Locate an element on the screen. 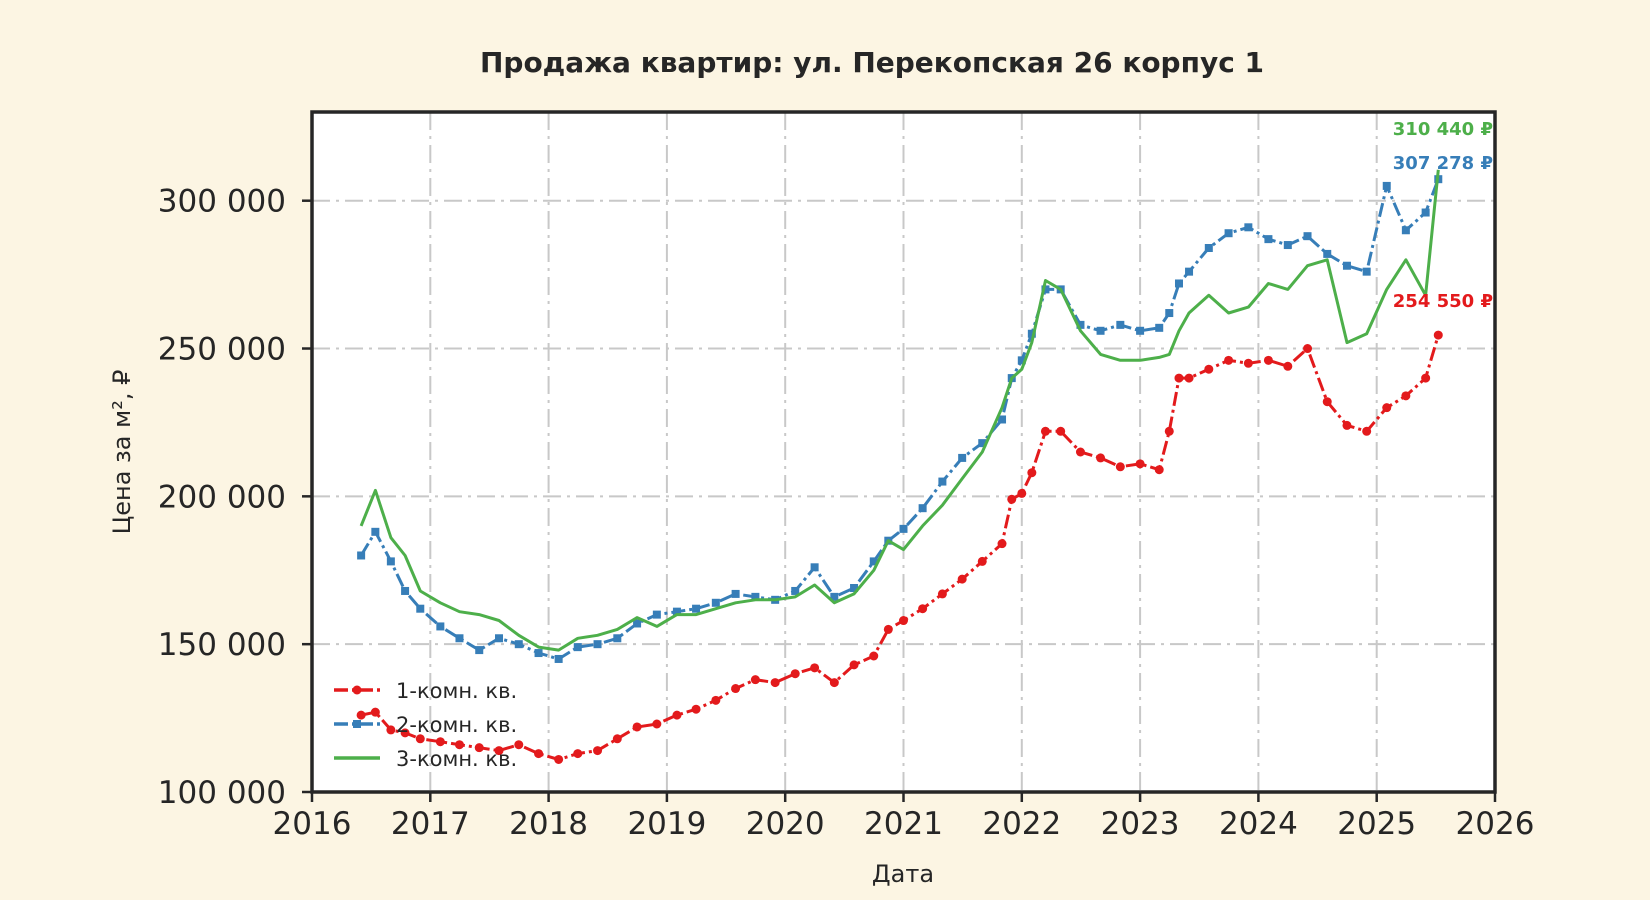 Image resolution: width=1650 pixels, height=900 pixels. y-tick-label: 100 000 is located at coordinates (222, 793).